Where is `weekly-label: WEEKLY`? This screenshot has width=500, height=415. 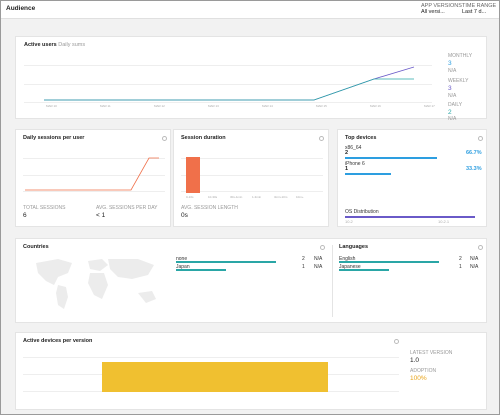 weekly-label: WEEKLY is located at coordinates (458, 81).